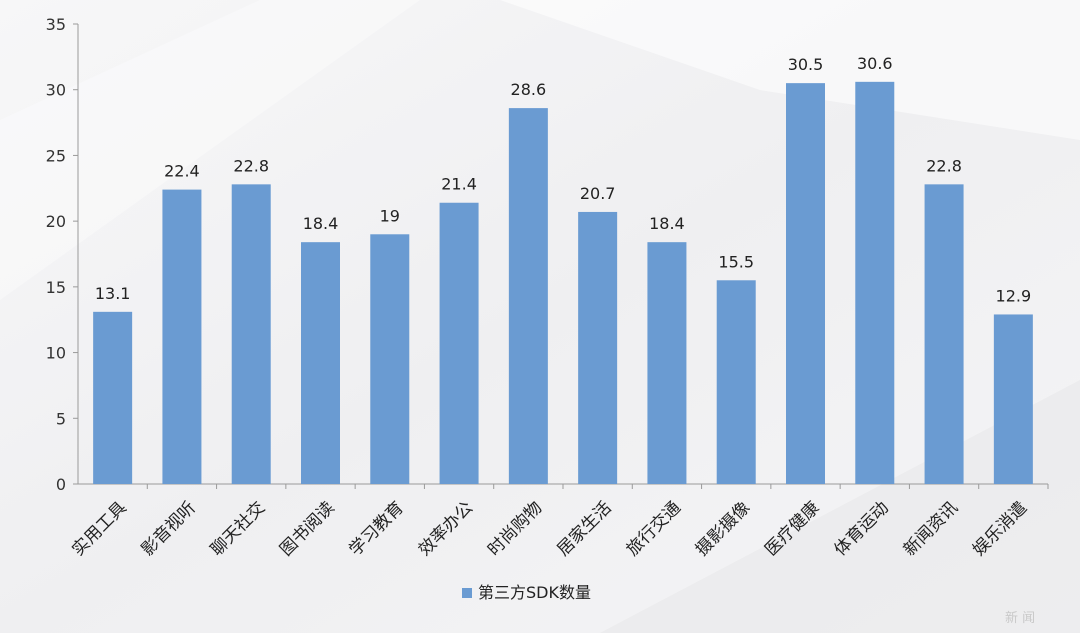  I want to click on y-tick-label: 10, so click(56, 353).